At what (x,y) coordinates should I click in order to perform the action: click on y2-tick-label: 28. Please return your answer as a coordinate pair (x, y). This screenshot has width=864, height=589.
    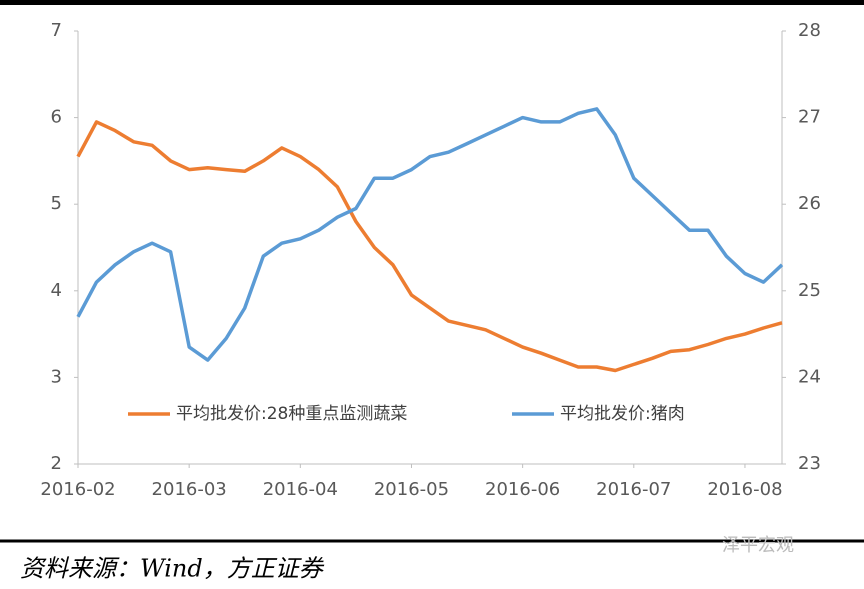
    Looking at the image, I should click on (809, 30).